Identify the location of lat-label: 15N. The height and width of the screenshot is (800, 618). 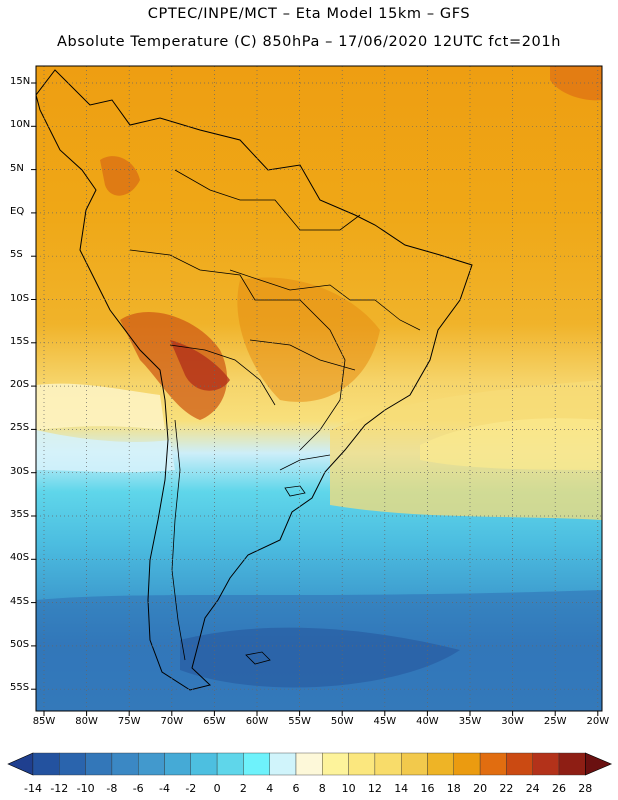
(20, 81).